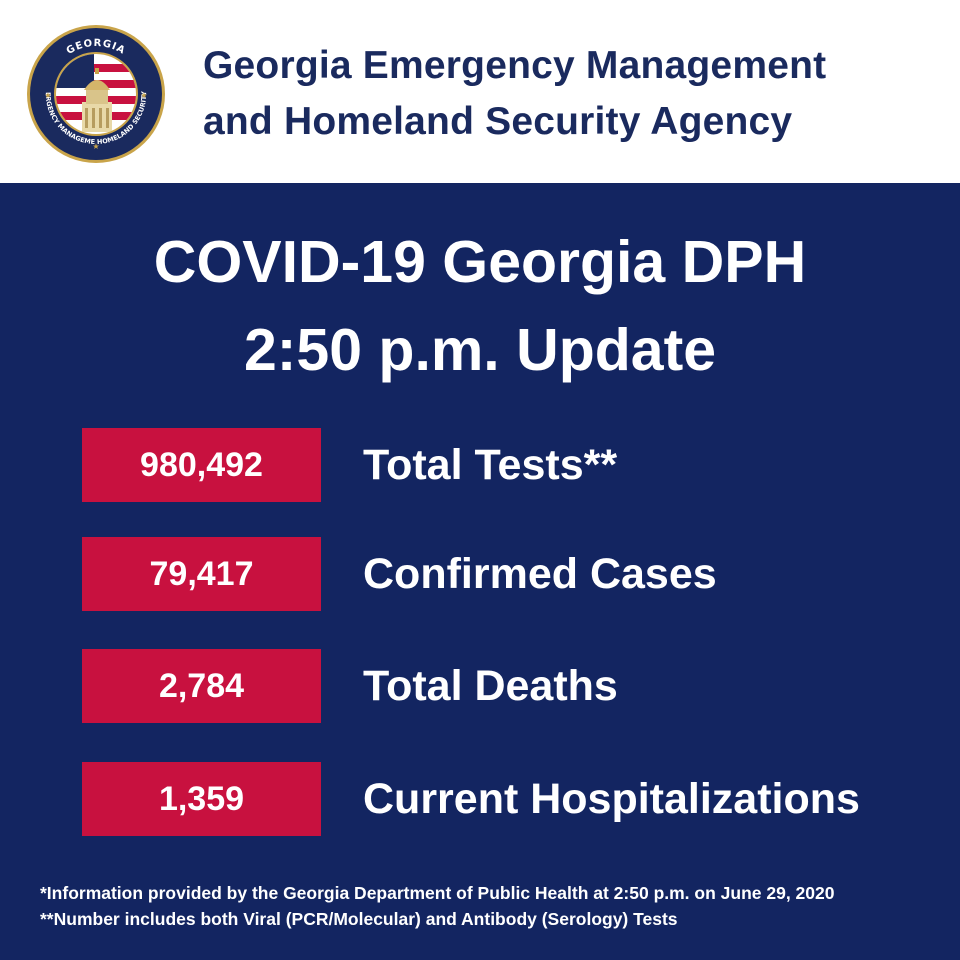  Describe the element at coordinates (515, 65) in the screenshot. I see `agency-name-line1: Georgia Emergency Management` at that location.